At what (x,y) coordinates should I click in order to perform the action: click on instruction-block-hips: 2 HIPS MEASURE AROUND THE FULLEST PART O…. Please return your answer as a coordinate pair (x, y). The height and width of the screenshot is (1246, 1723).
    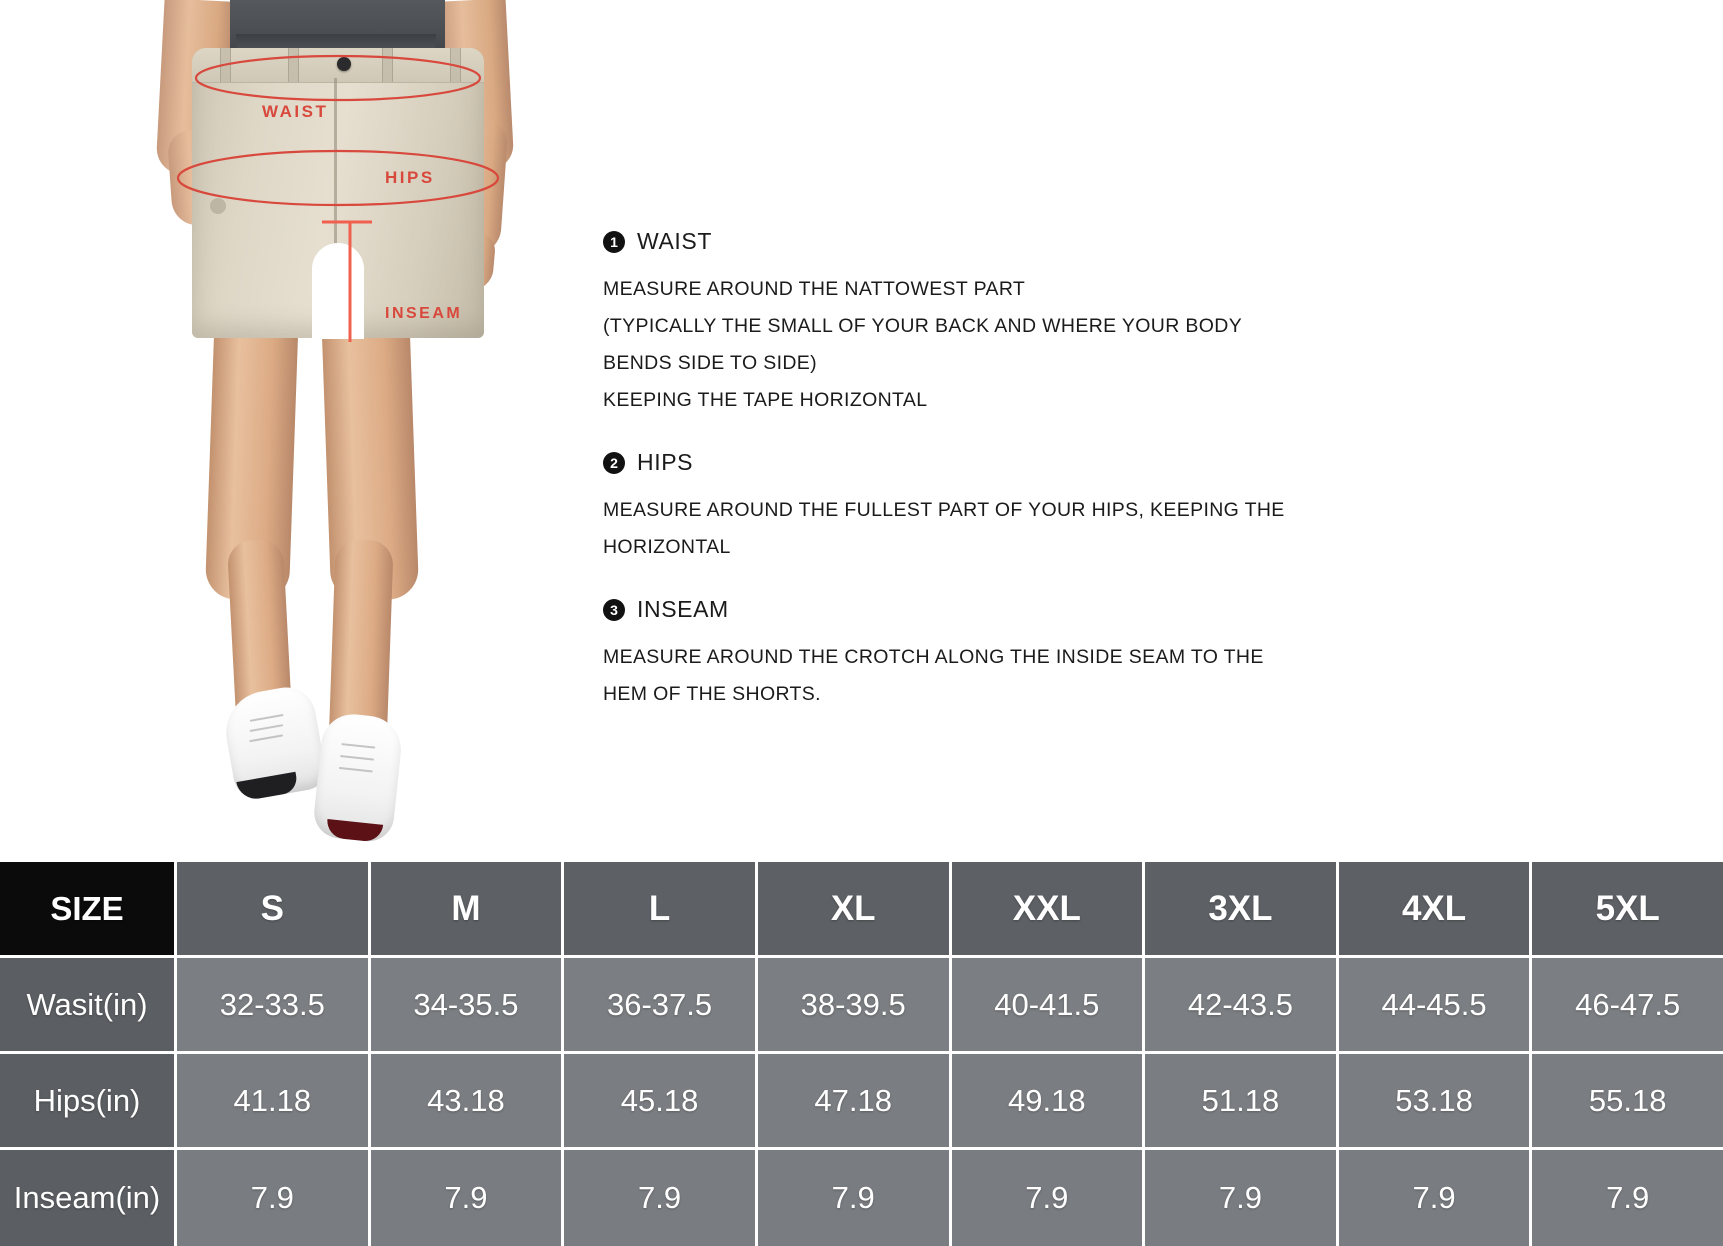
    Looking at the image, I should click on (1013, 507).